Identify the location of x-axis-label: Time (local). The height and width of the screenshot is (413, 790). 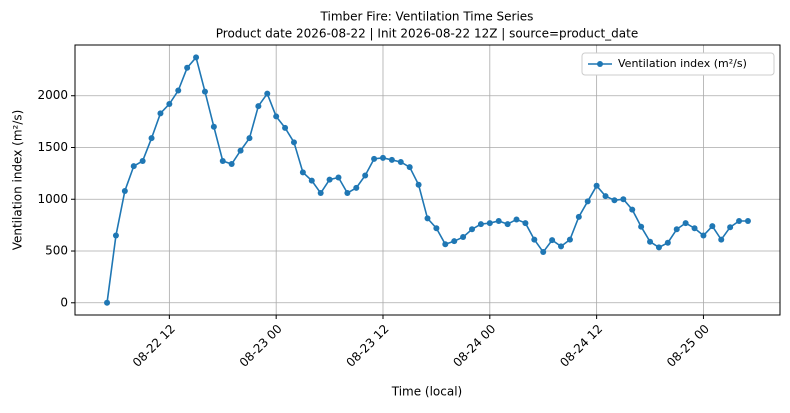
(427, 392).